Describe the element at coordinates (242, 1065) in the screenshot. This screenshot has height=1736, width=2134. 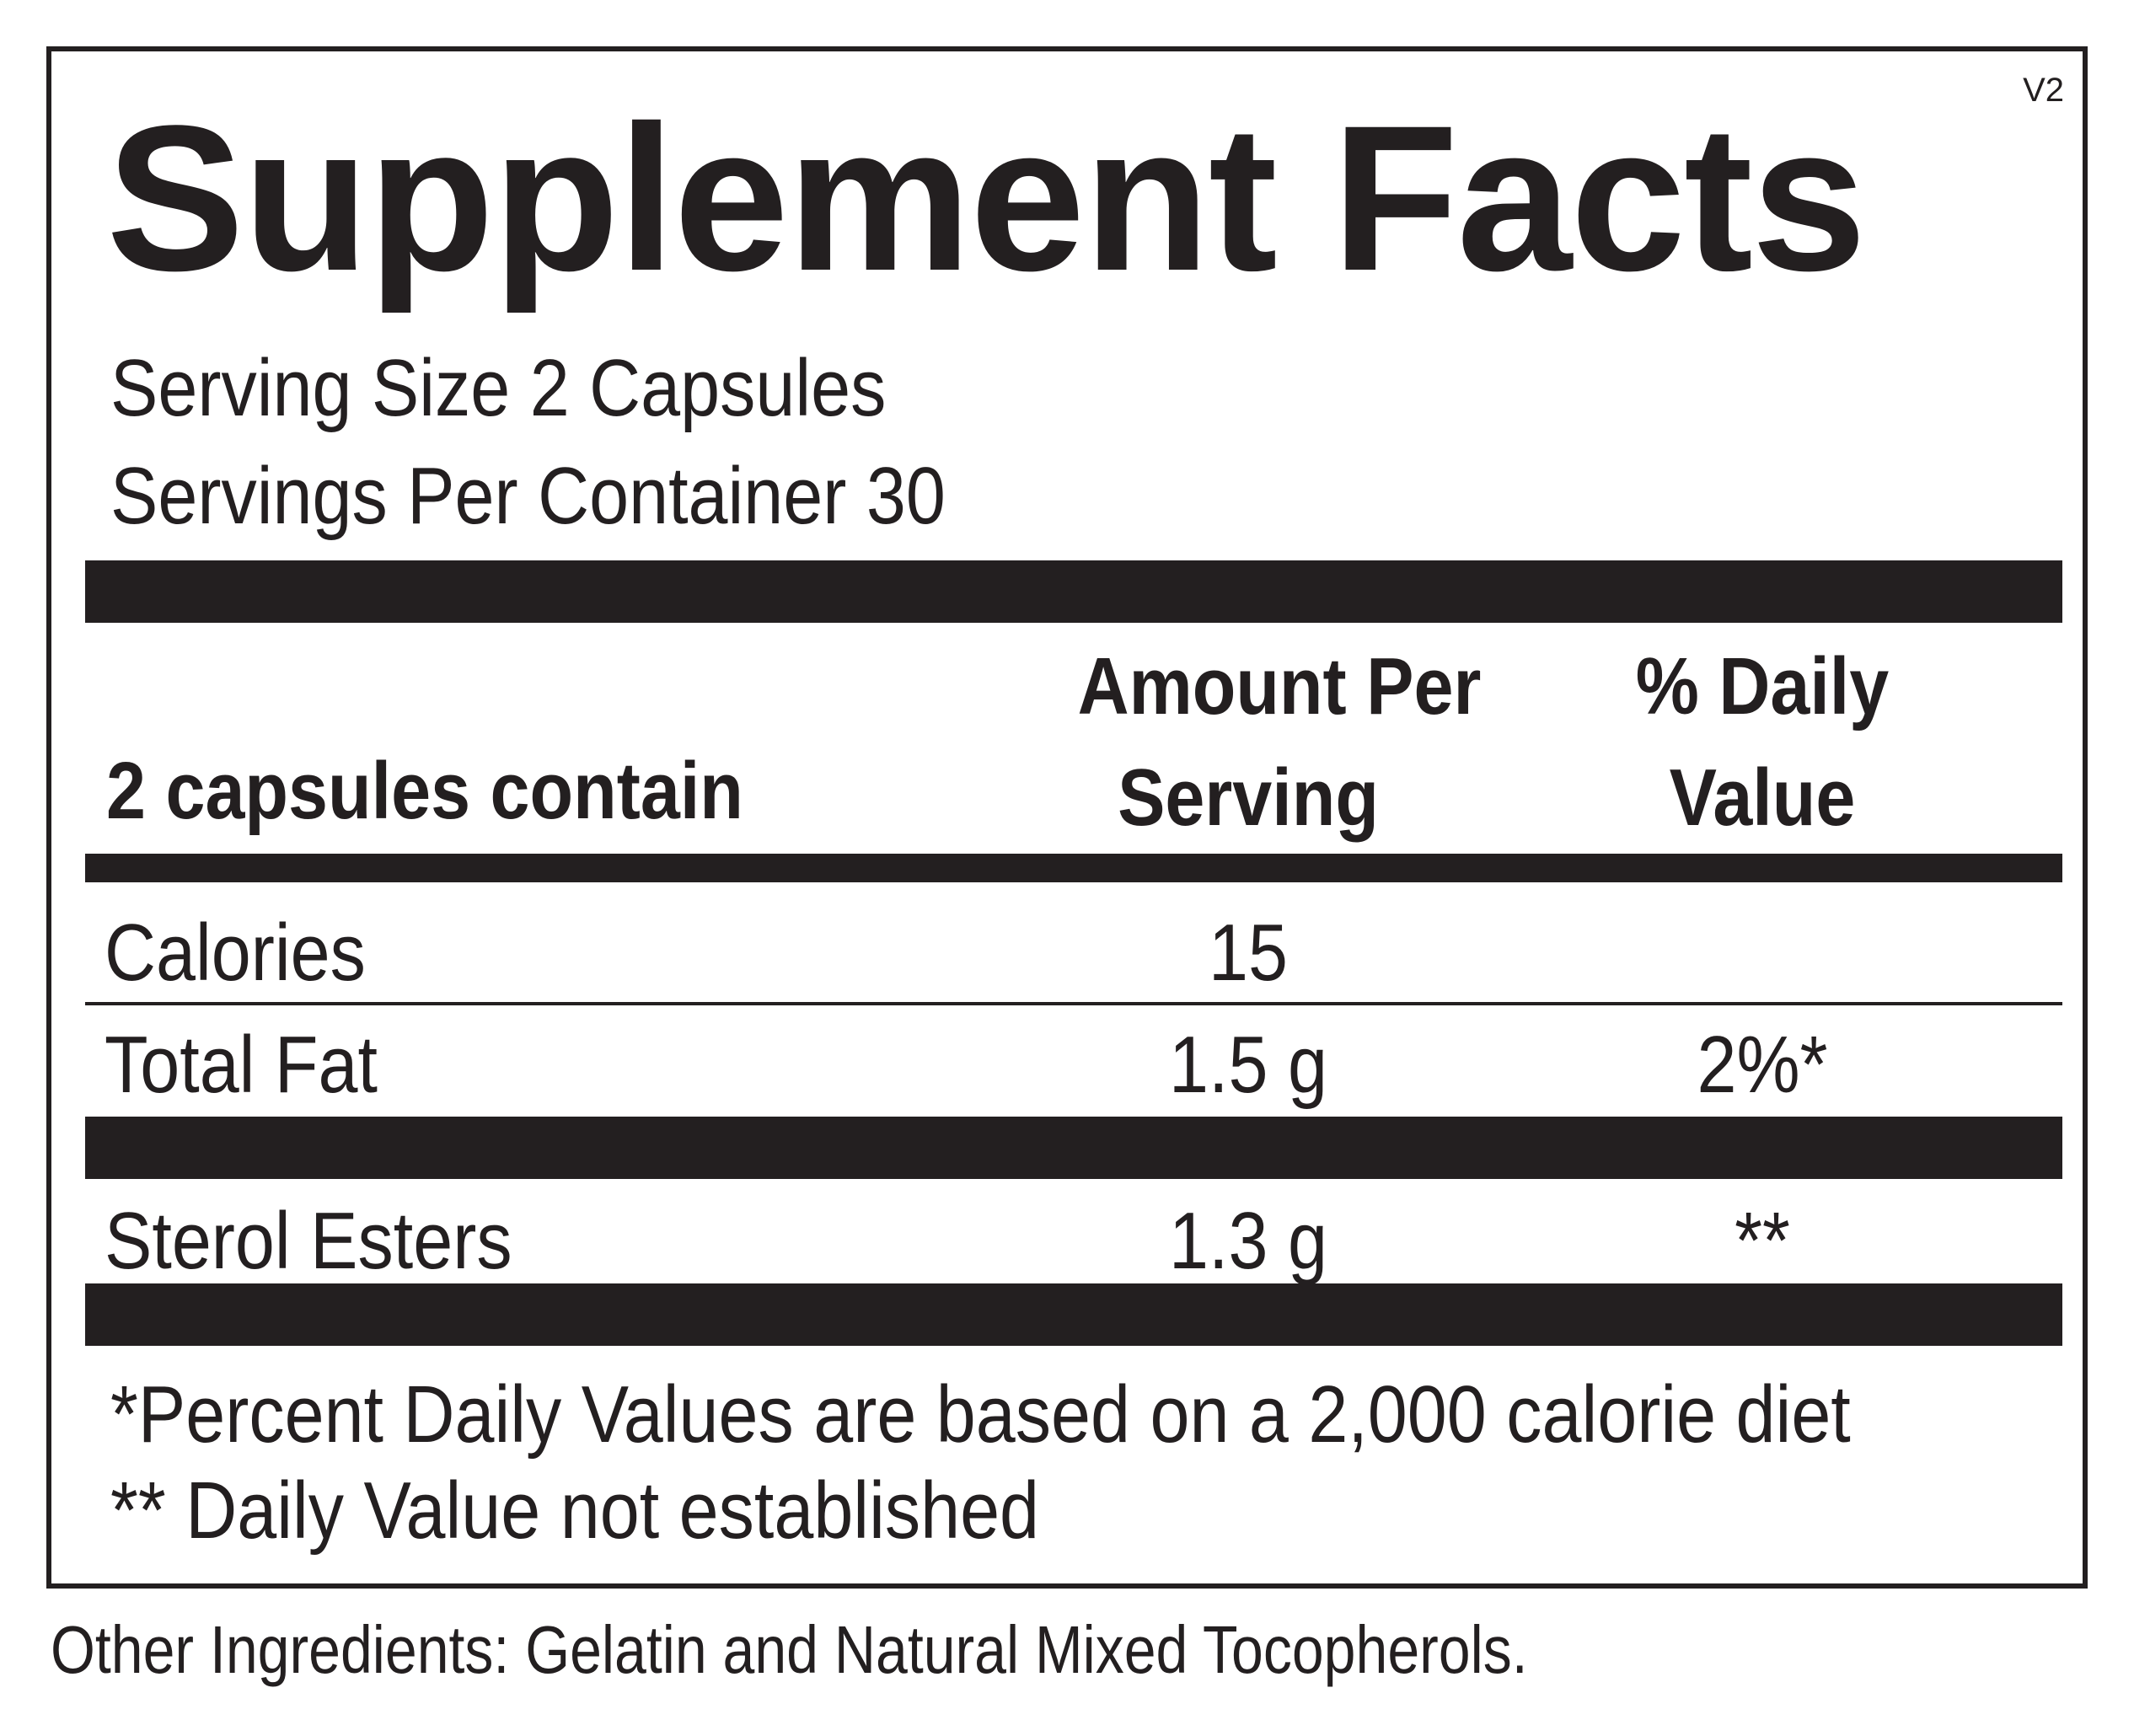
I see `nutrient-name: Total Fat` at that location.